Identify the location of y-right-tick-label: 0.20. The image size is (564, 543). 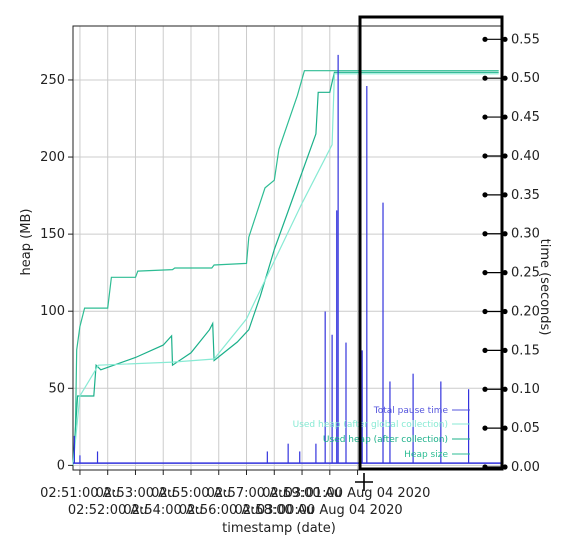
(525, 311).